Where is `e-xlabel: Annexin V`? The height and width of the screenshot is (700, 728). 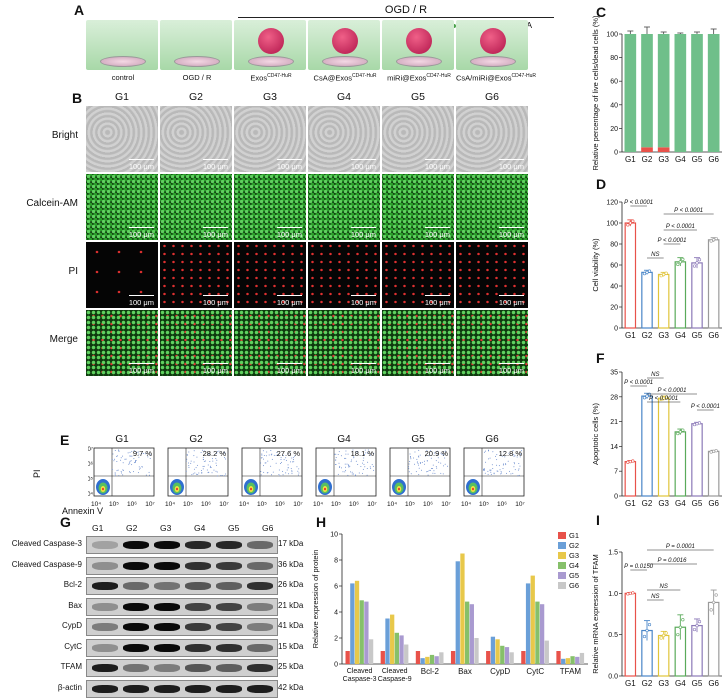
e-xlabel: Annexin V is located at coordinates (83, 511).